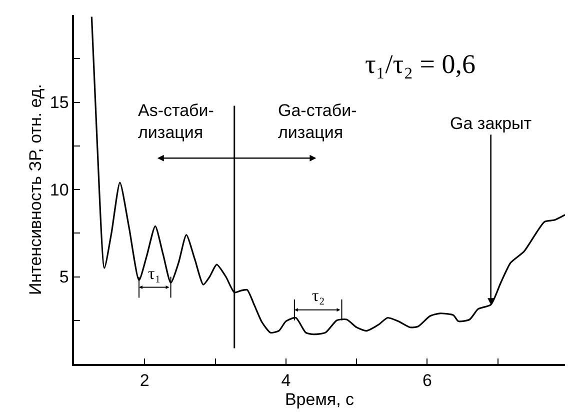 This screenshot has height=416, width=569. I want to click on x-tick-label: 4, so click(286, 380).